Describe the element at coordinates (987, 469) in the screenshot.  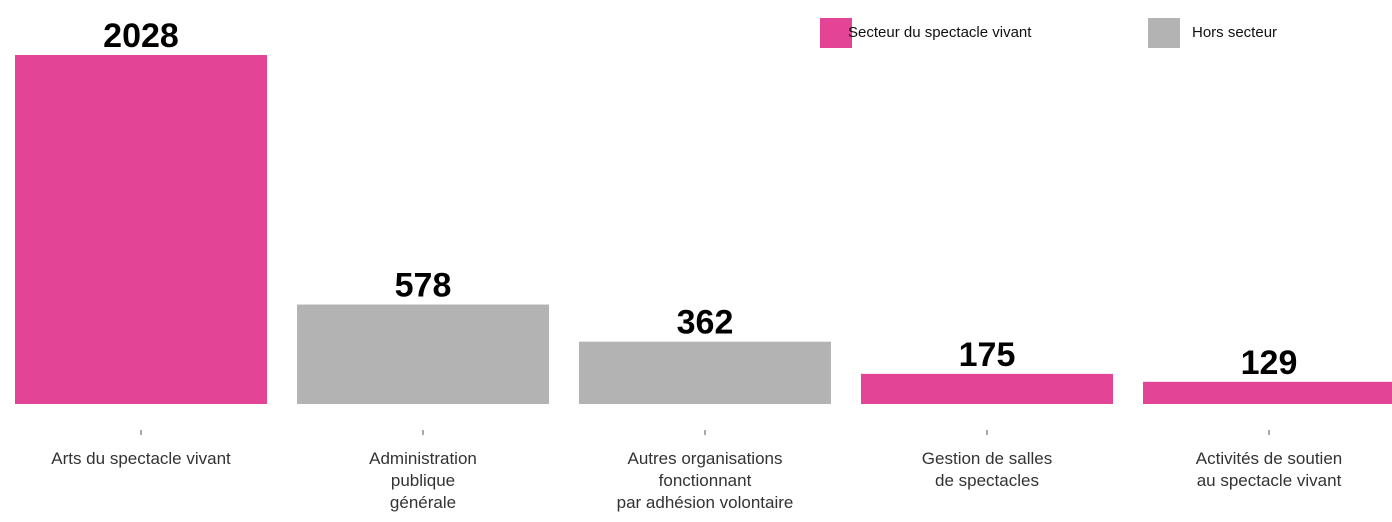
I see `x-tick-label: Gestion de salles de spectacles` at that location.